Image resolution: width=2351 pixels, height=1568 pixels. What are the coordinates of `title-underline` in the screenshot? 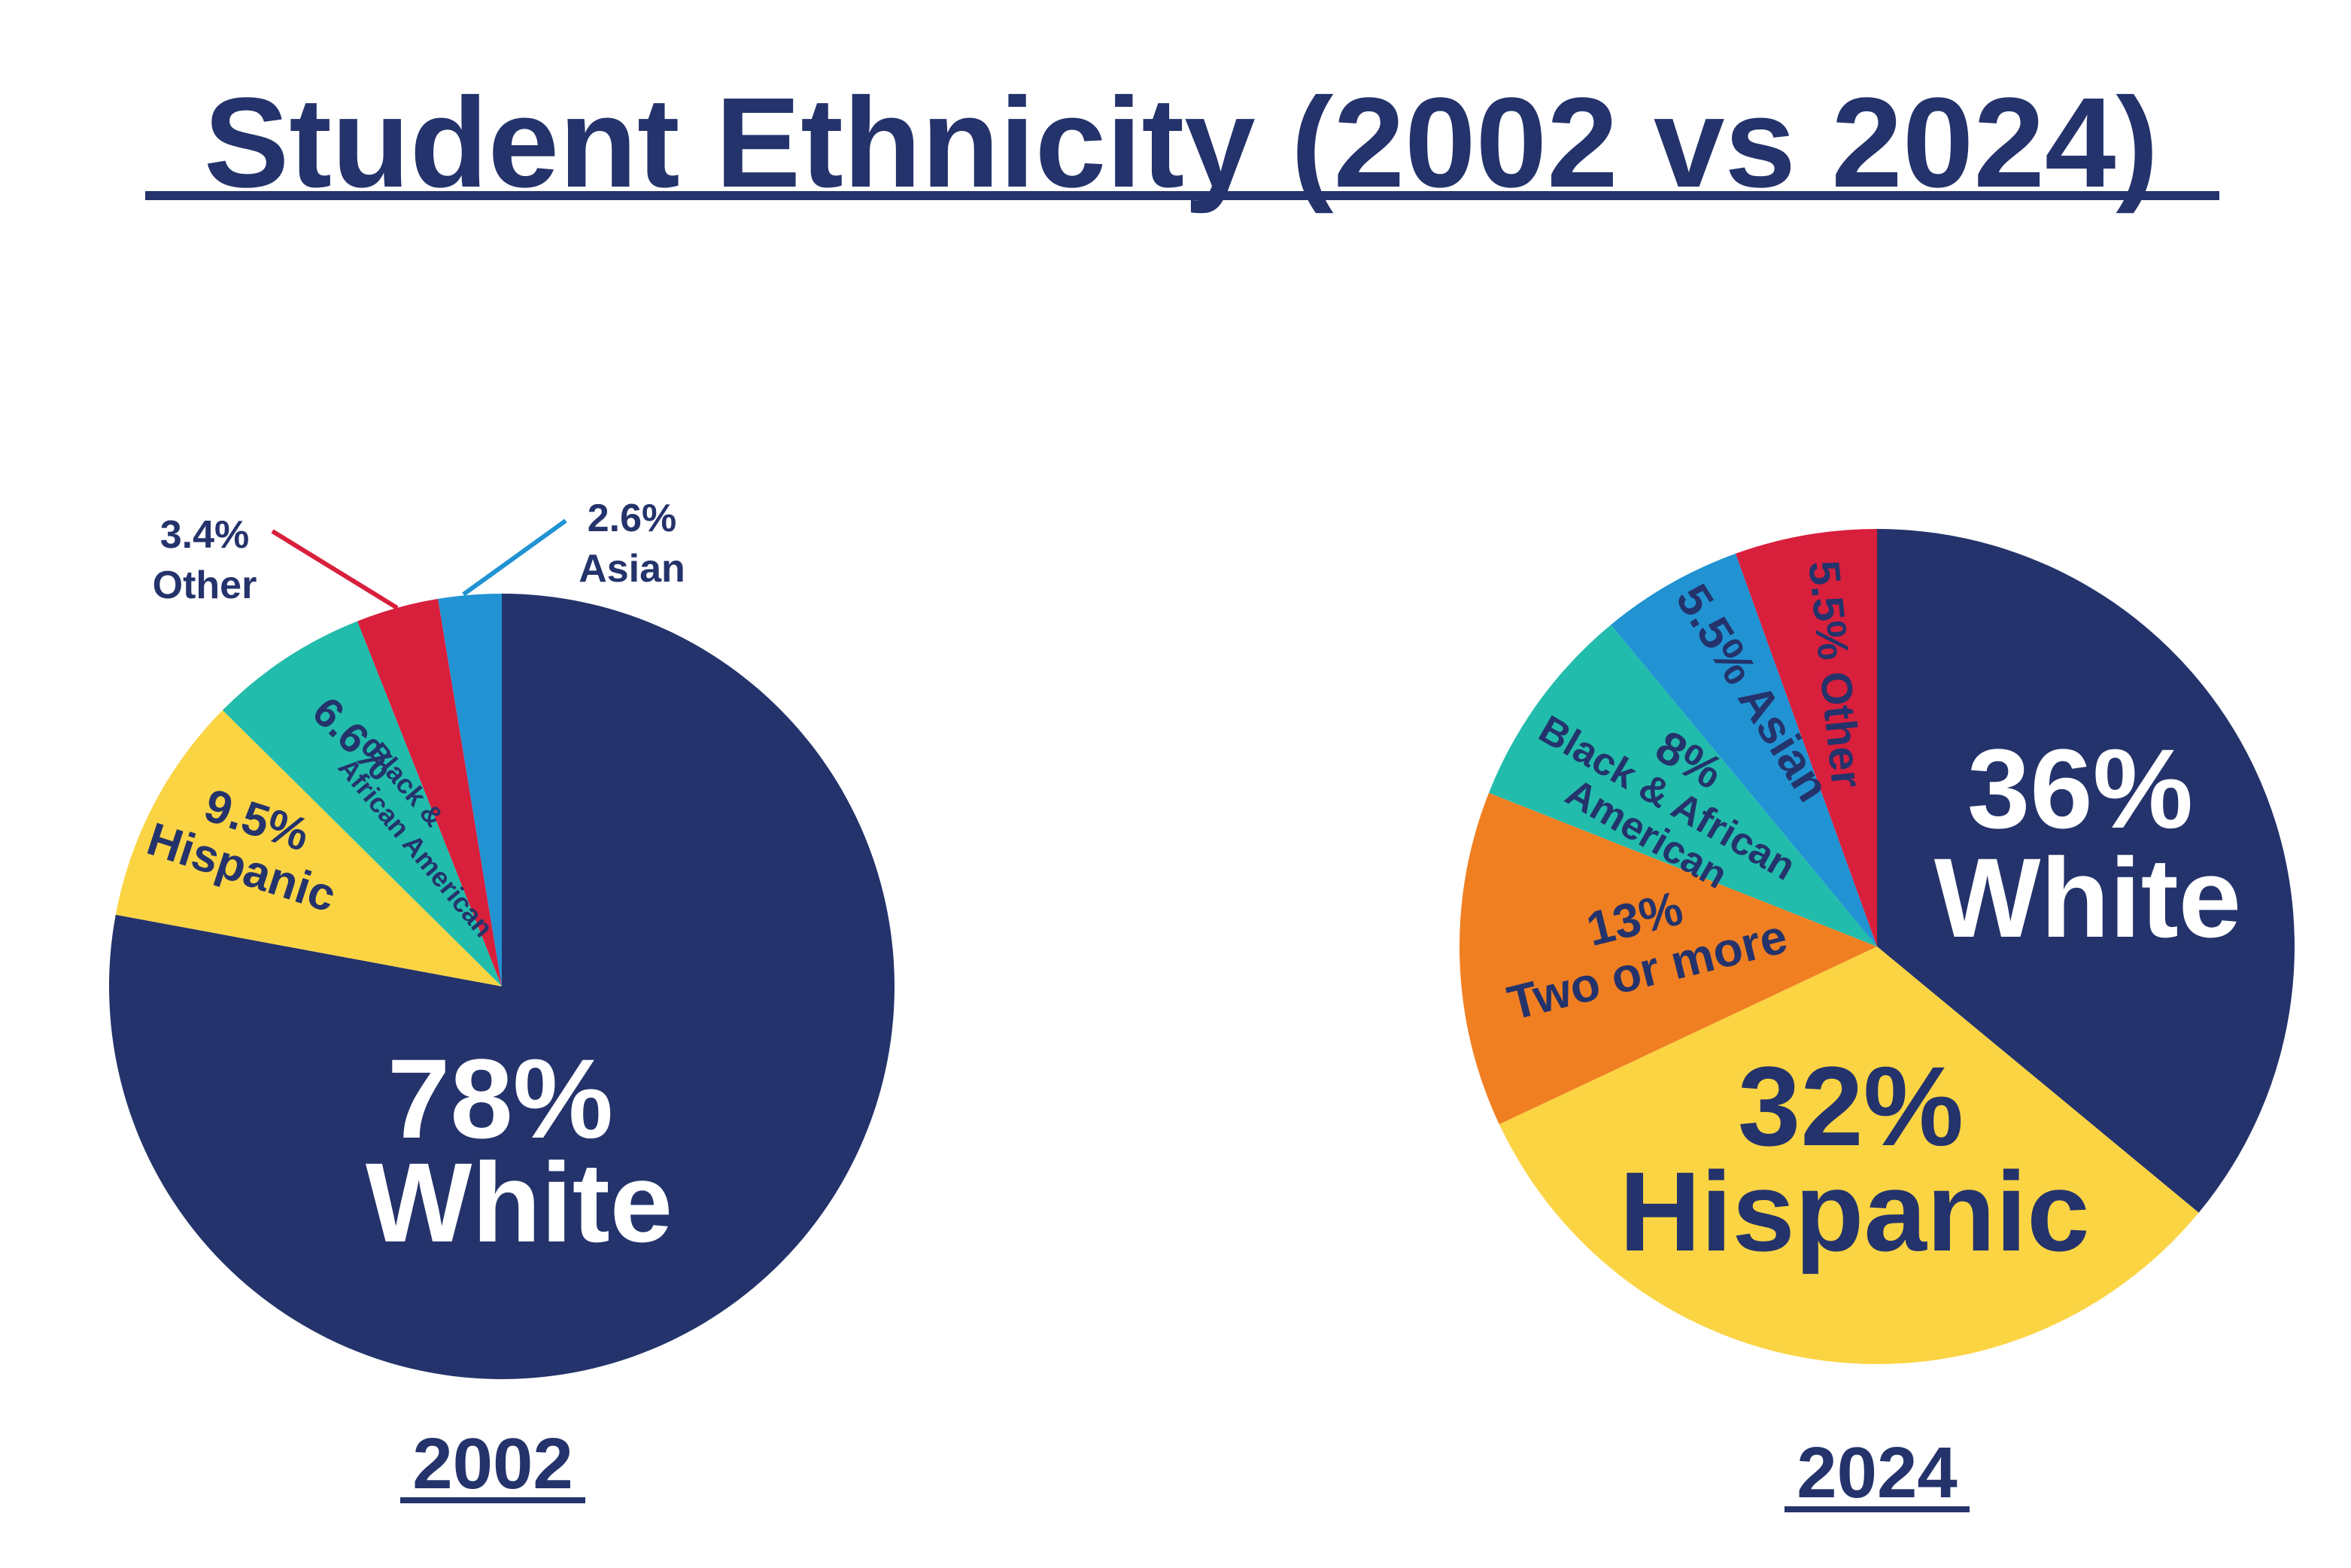 It's located at (1182, 196).